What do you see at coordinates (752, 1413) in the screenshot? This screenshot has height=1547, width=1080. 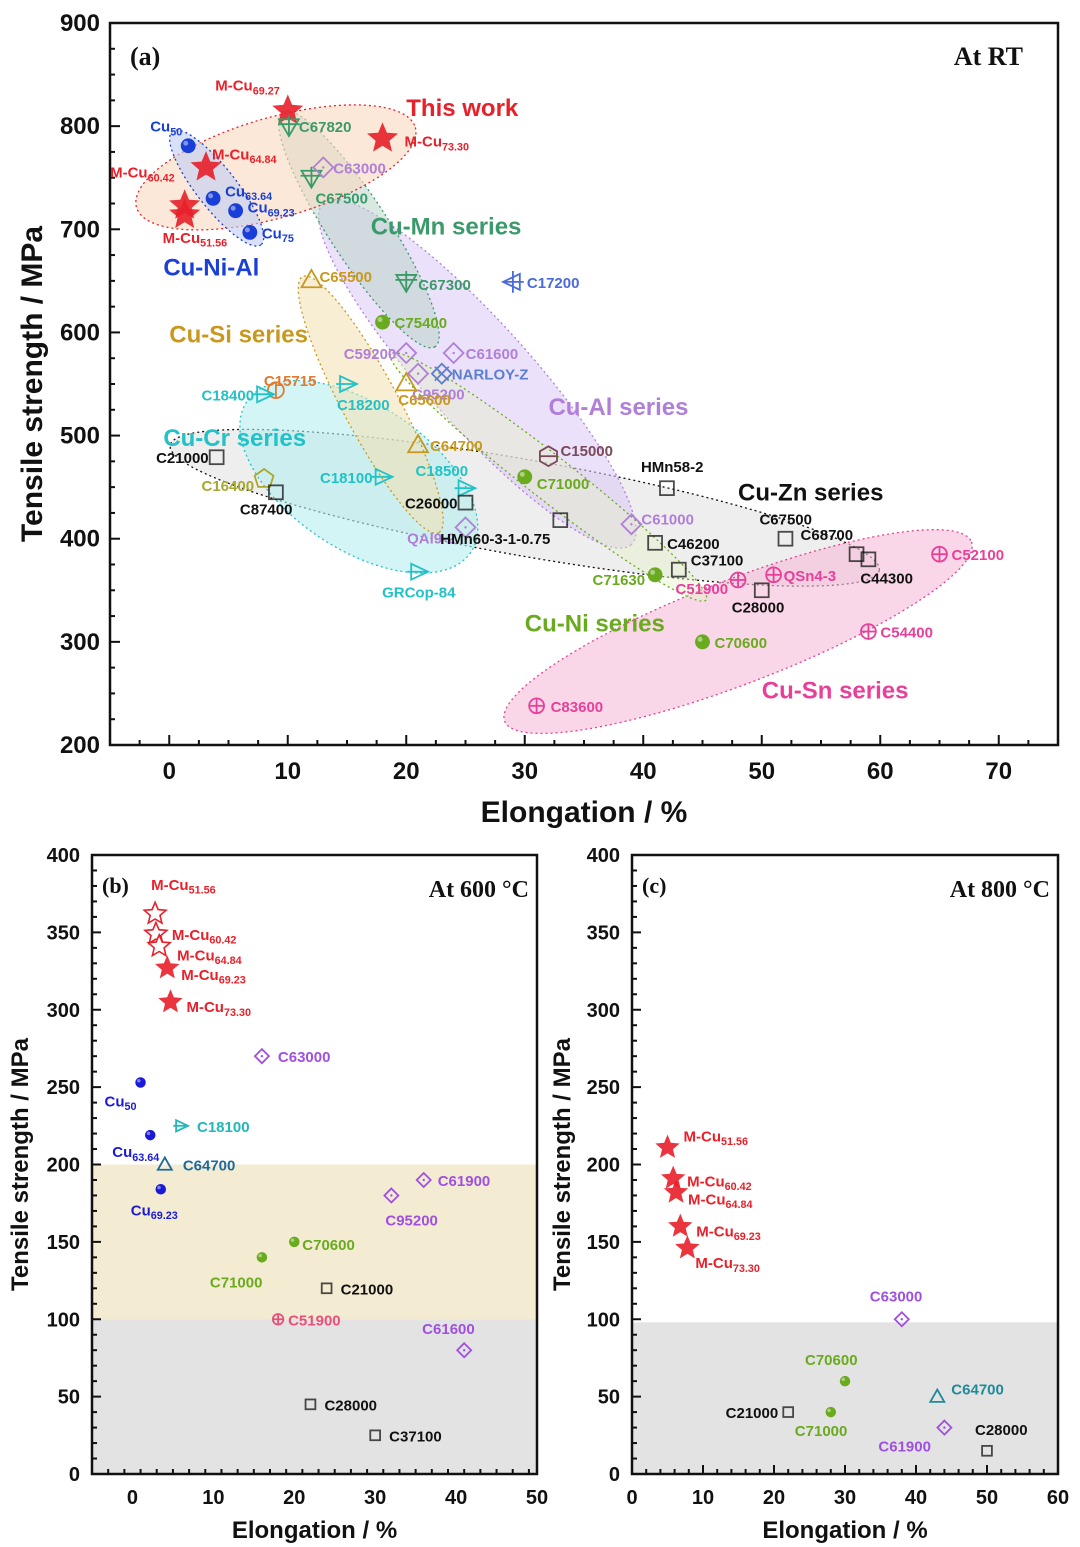 I see `point-label: C21000` at bounding box center [752, 1413].